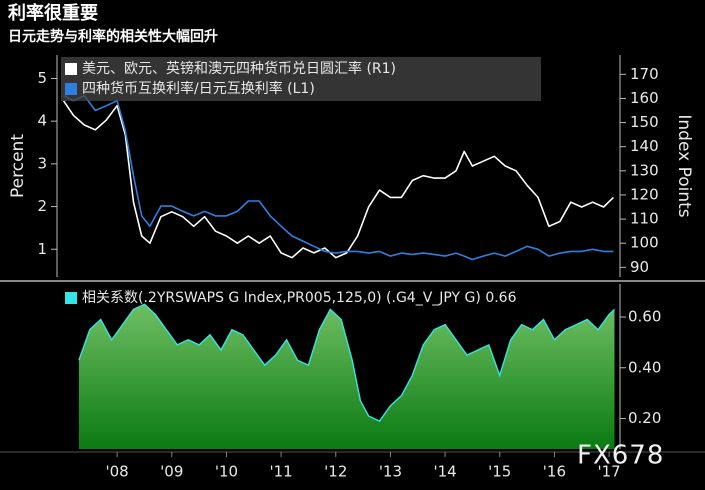 The image size is (705, 490). What do you see at coordinates (644, 74) in the screenshot?
I see `y2-tick-label: 170` at bounding box center [644, 74].